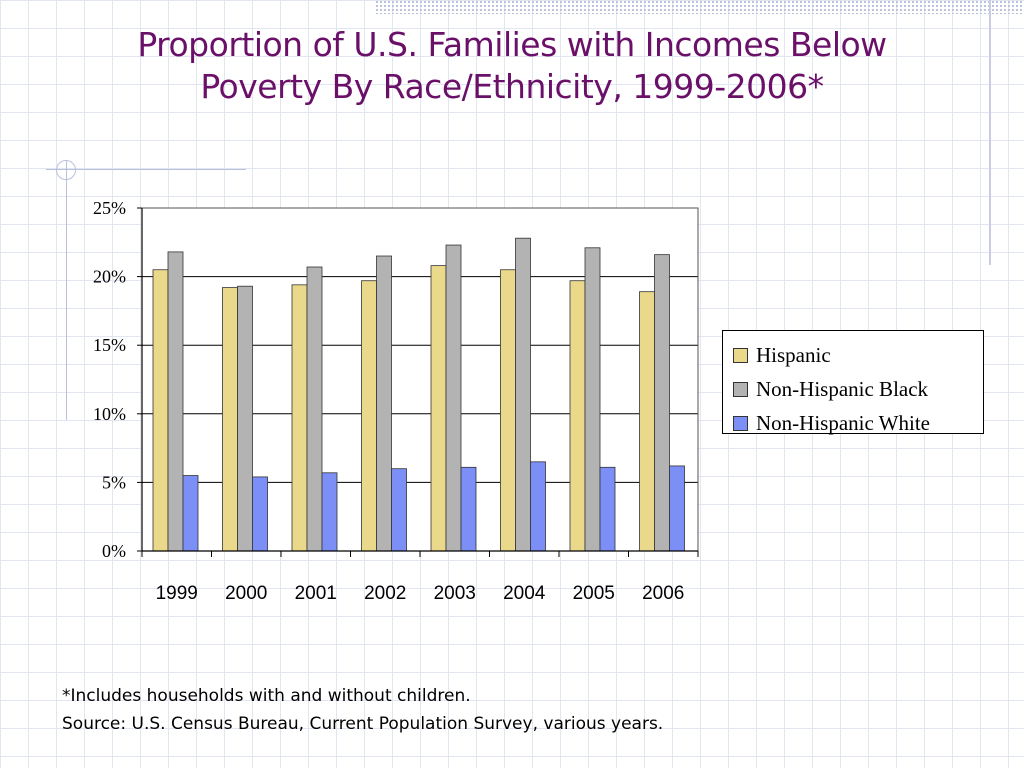  Describe the element at coordinates (699, 7) in the screenshot. I see `decorative-dot-band` at that location.